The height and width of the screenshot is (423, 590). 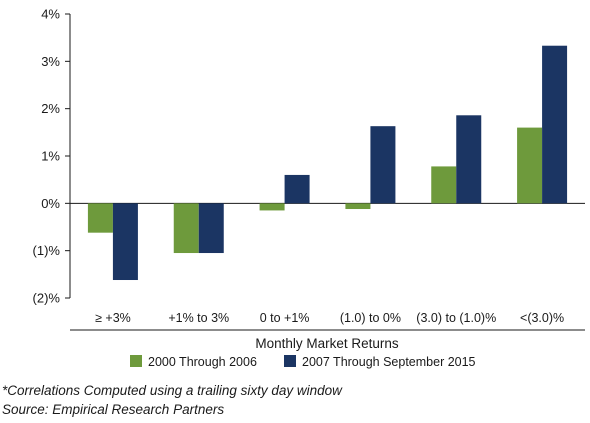 I want to click on x-category-label: (3.0) to (1.0)%, so click(x=456, y=318).